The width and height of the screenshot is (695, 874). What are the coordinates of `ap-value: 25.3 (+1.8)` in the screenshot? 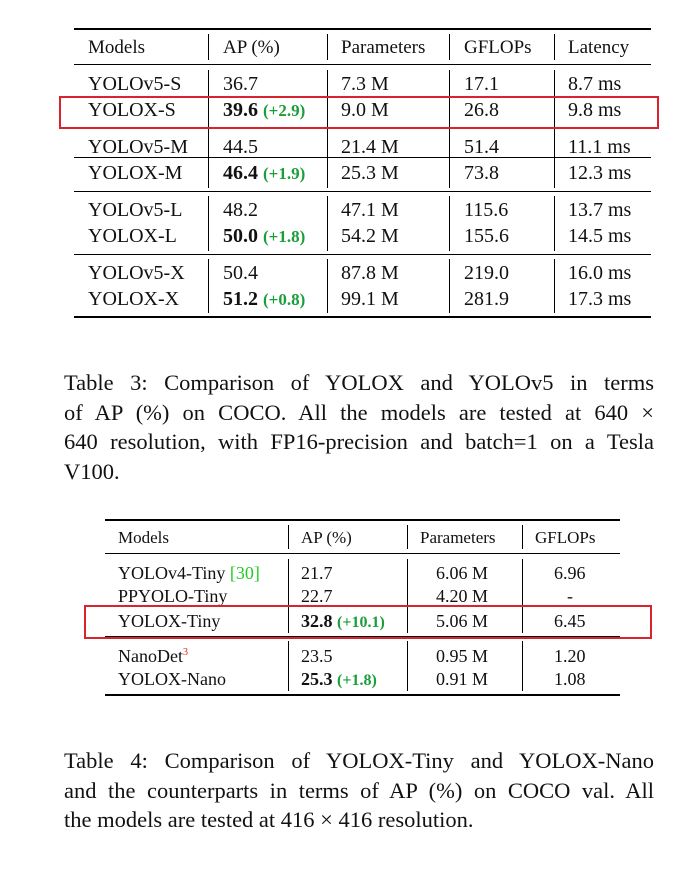 It's located at (339, 679).